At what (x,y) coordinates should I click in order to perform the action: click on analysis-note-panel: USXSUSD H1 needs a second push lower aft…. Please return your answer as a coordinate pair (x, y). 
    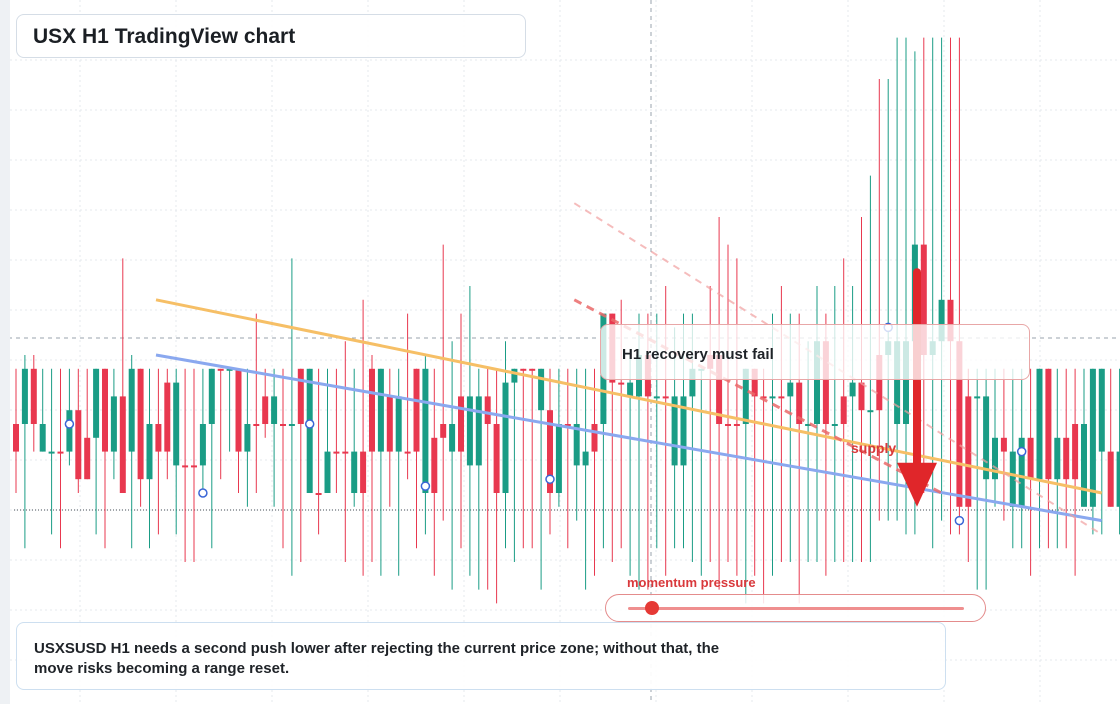
    Looking at the image, I should click on (481, 656).